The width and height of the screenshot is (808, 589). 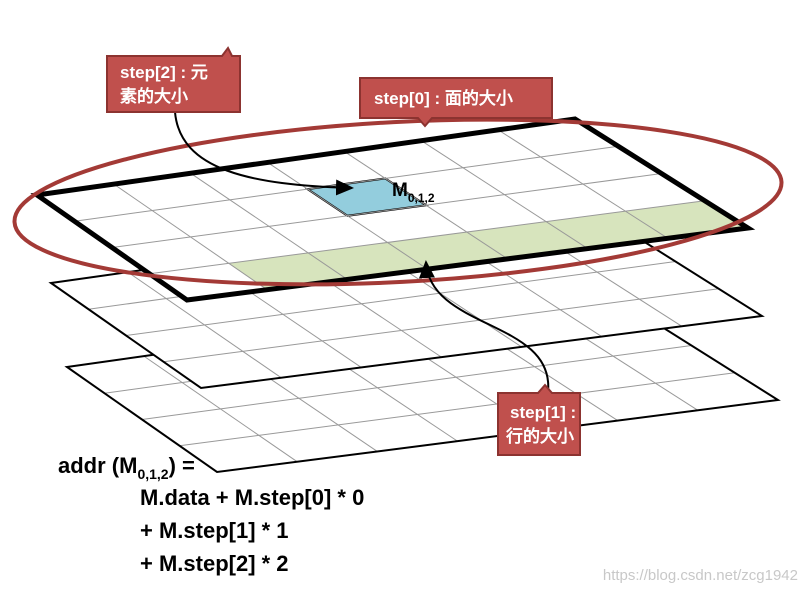 I want to click on callout: step[2] : 元 素的大小, so click(x=173, y=79).